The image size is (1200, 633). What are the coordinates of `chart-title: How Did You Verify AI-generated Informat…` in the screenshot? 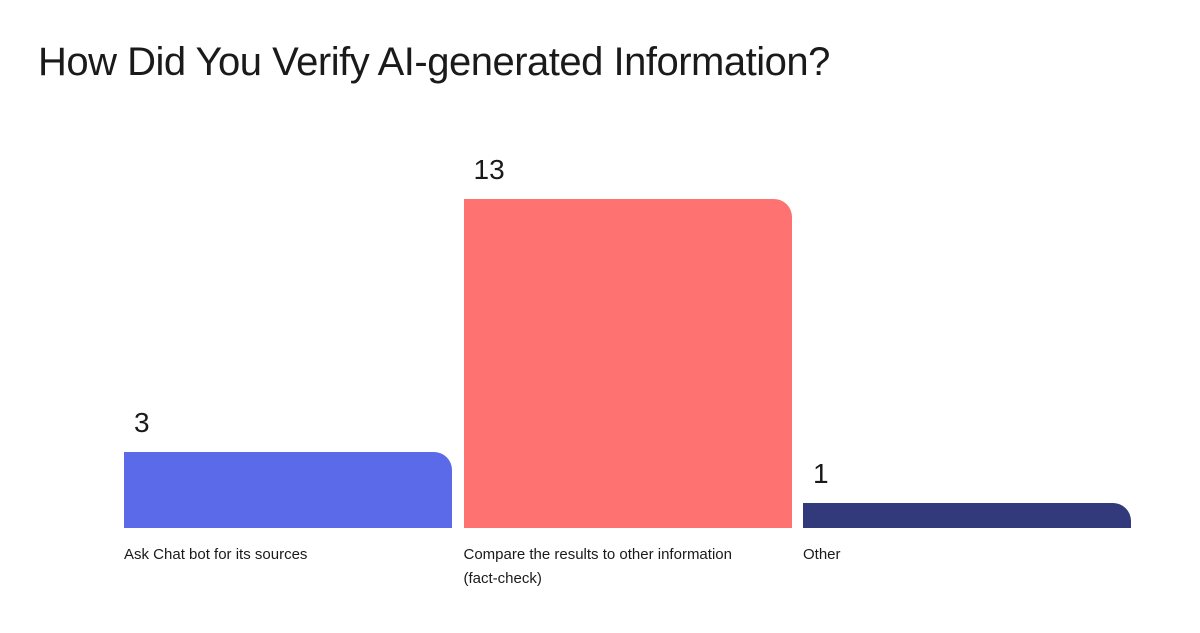 It's located at (434, 62).